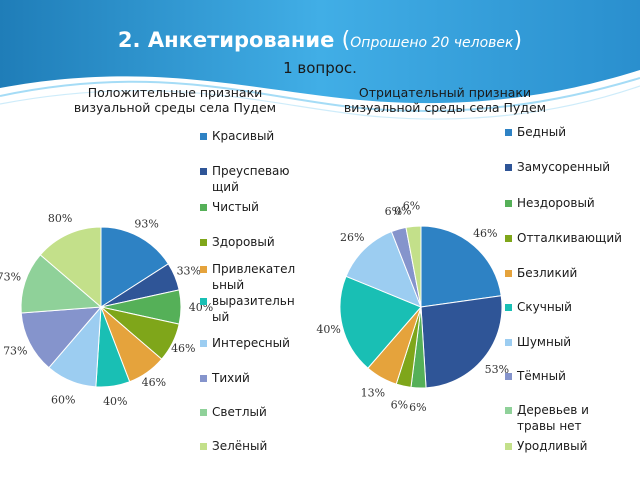 This screenshot has height=480, width=640. Describe the element at coordinates (542, 132) in the screenshot. I see `legend-line: Бедный` at that location.